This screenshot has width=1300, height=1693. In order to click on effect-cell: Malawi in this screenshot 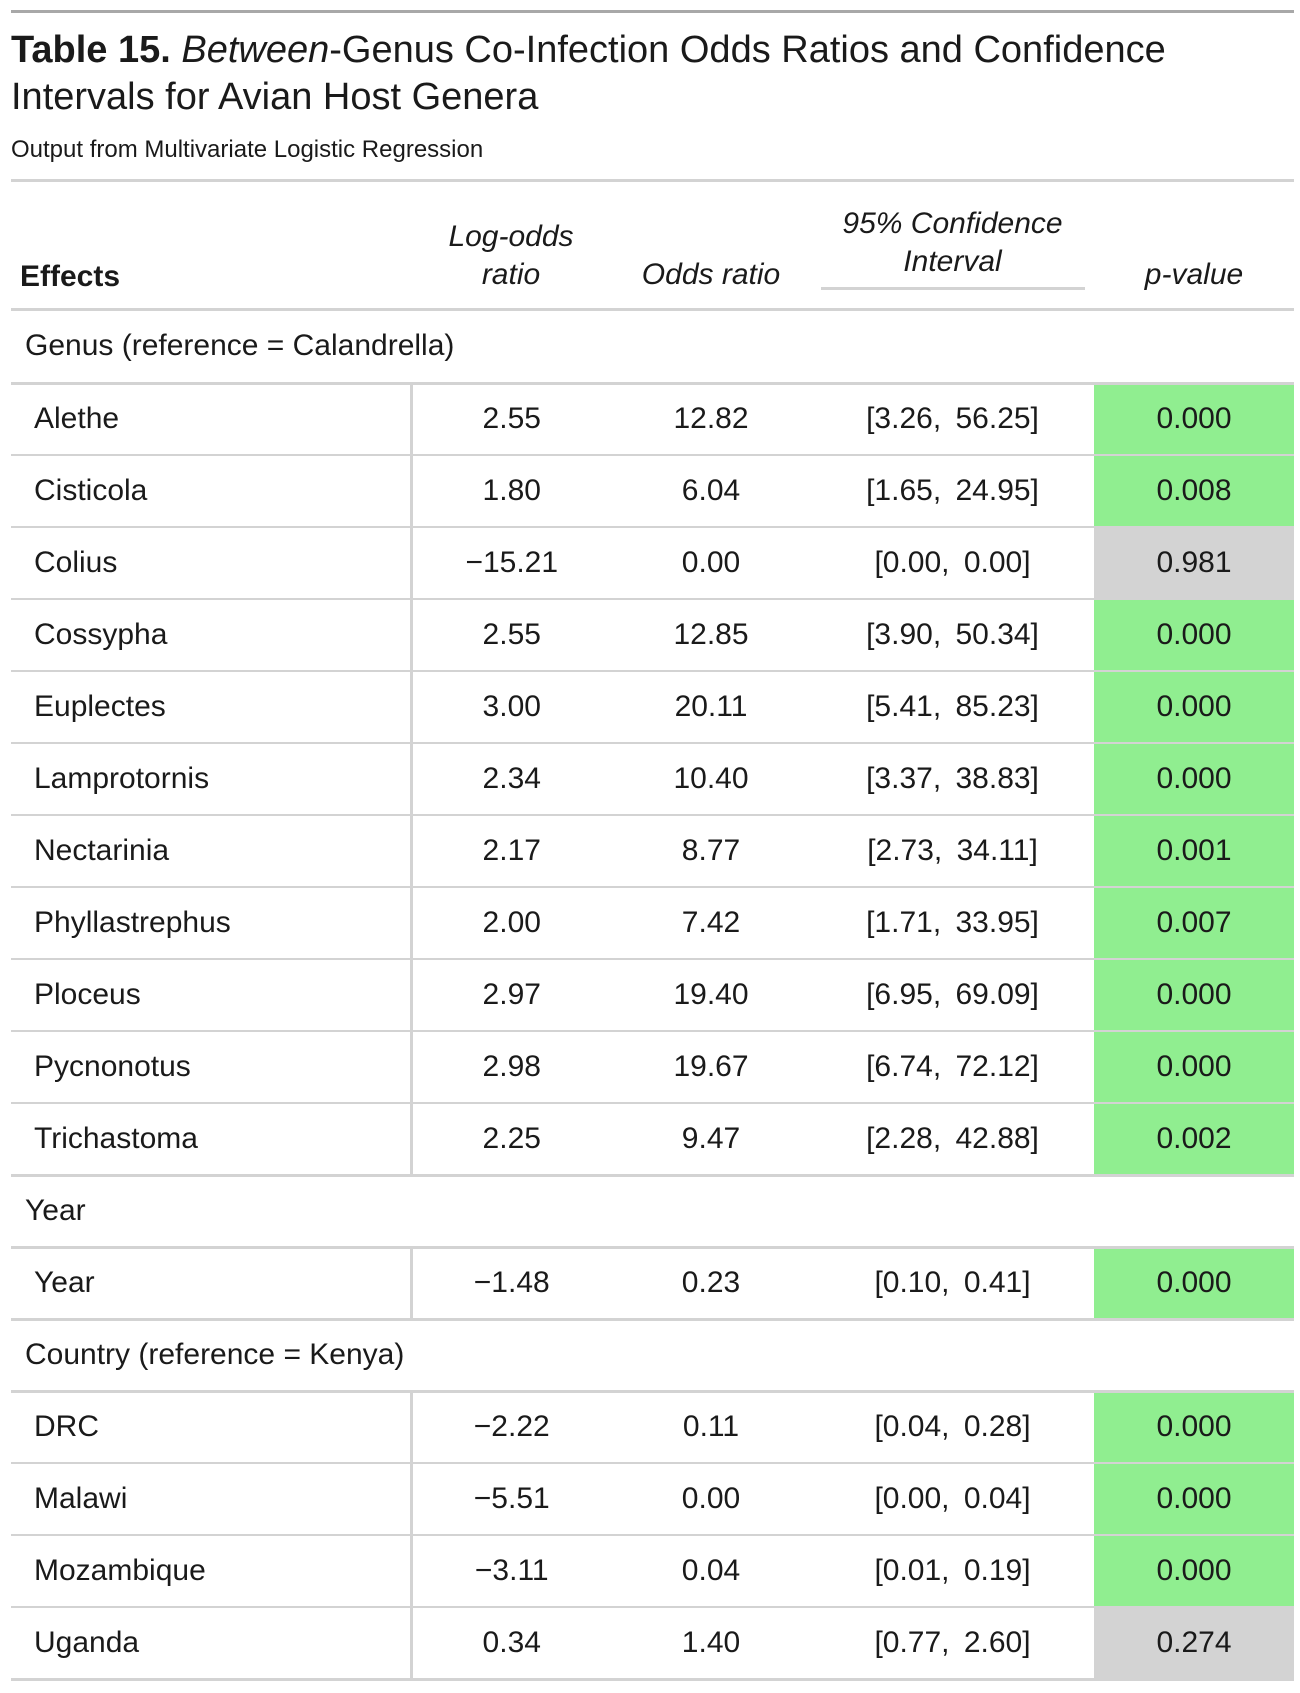, I will do `click(212, 1499)`.